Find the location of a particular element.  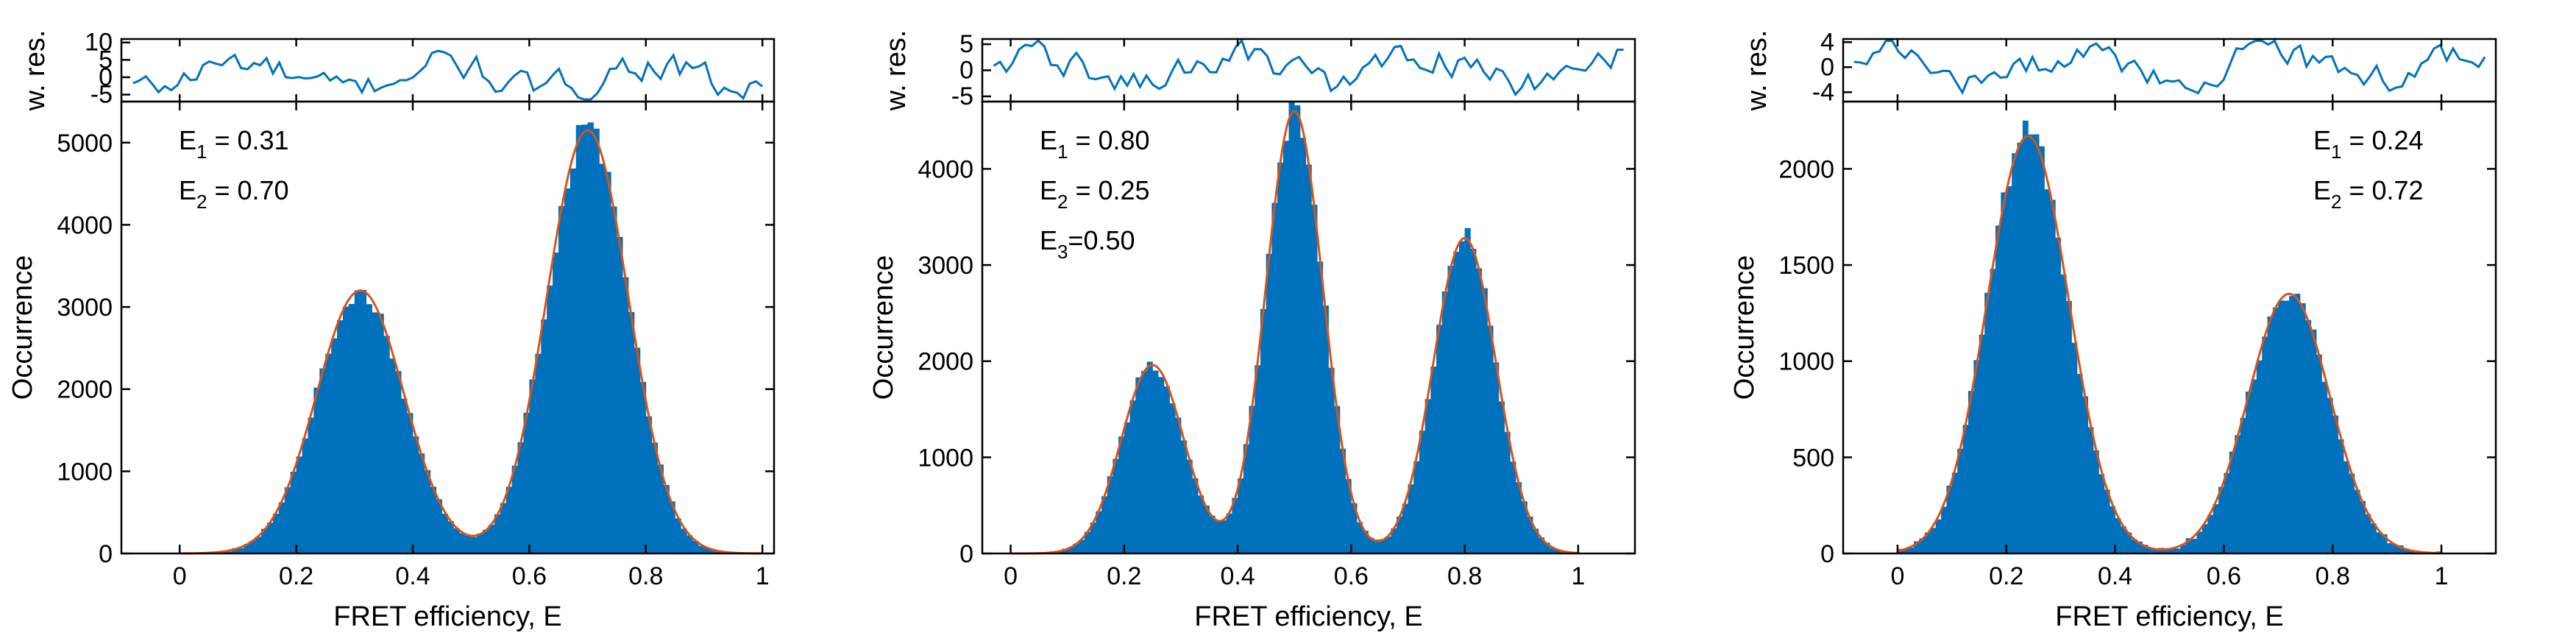

residual-panel: -404 w. res. is located at coordinates (2119, 69).